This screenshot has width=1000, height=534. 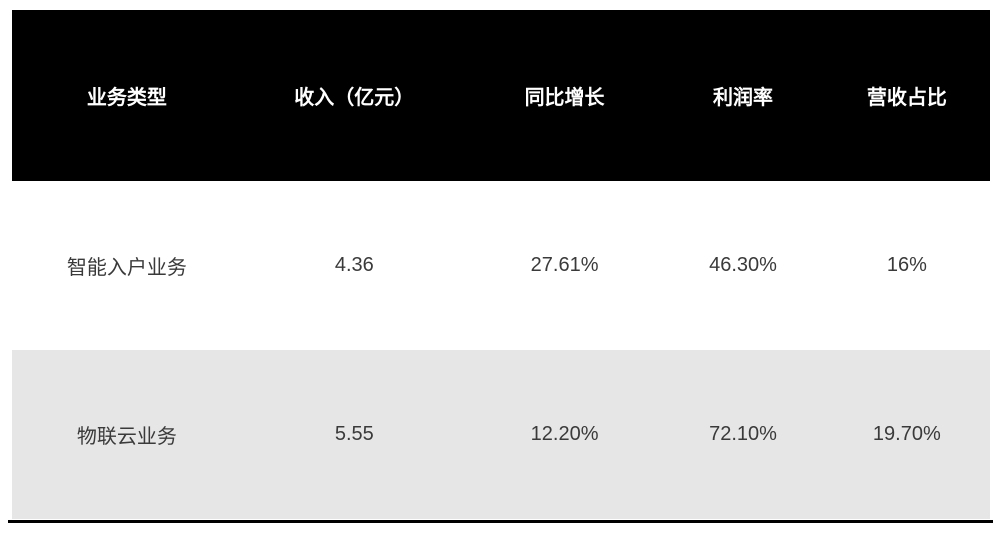 I want to click on header-cell-business-type: 业务类型, so click(x=126, y=98).